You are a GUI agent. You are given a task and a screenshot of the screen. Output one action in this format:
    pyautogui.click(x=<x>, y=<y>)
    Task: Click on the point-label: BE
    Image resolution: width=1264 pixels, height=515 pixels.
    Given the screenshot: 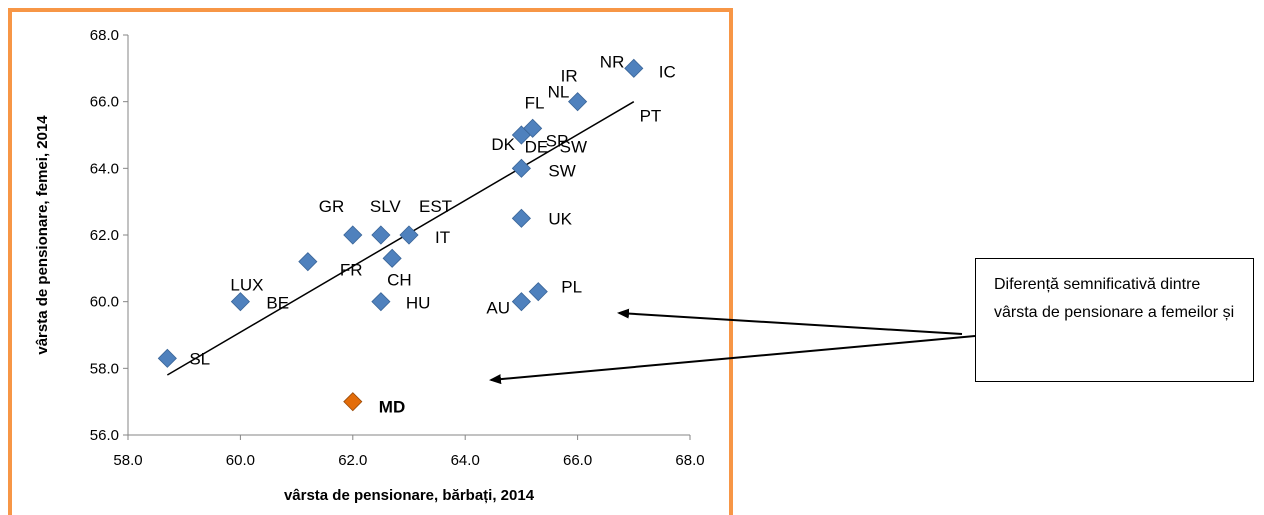 What is the action you would take?
    pyautogui.click(x=277, y=303)
    